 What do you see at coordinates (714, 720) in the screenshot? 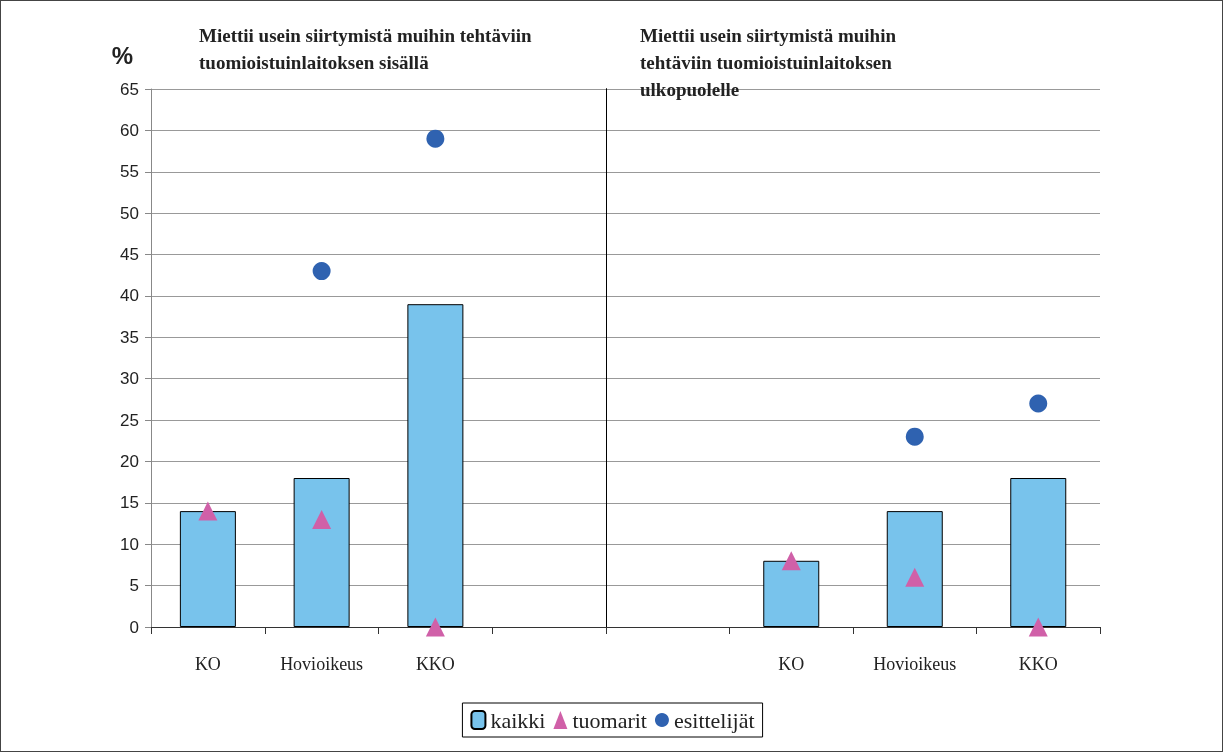
I see `legend-label: esittelijät` at bounding box center [714, 720].